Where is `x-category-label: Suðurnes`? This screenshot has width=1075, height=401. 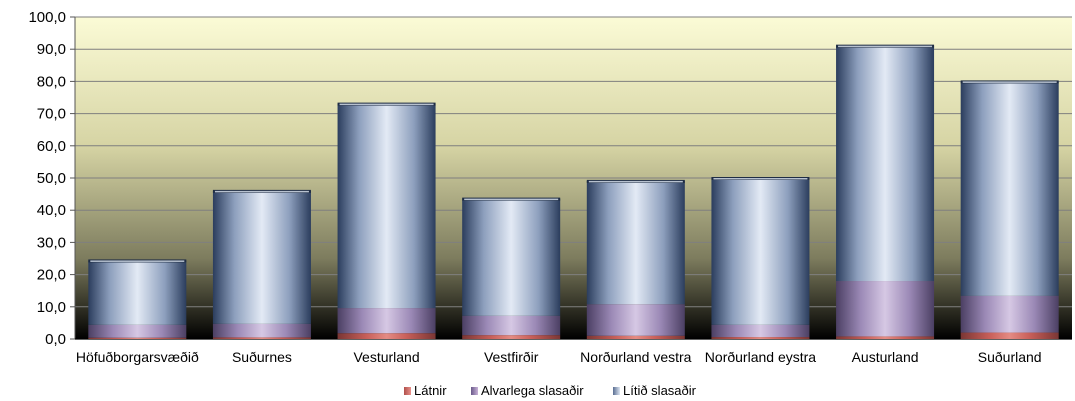
x-category-label: Suðurnes is located at coordinates (262, 357).